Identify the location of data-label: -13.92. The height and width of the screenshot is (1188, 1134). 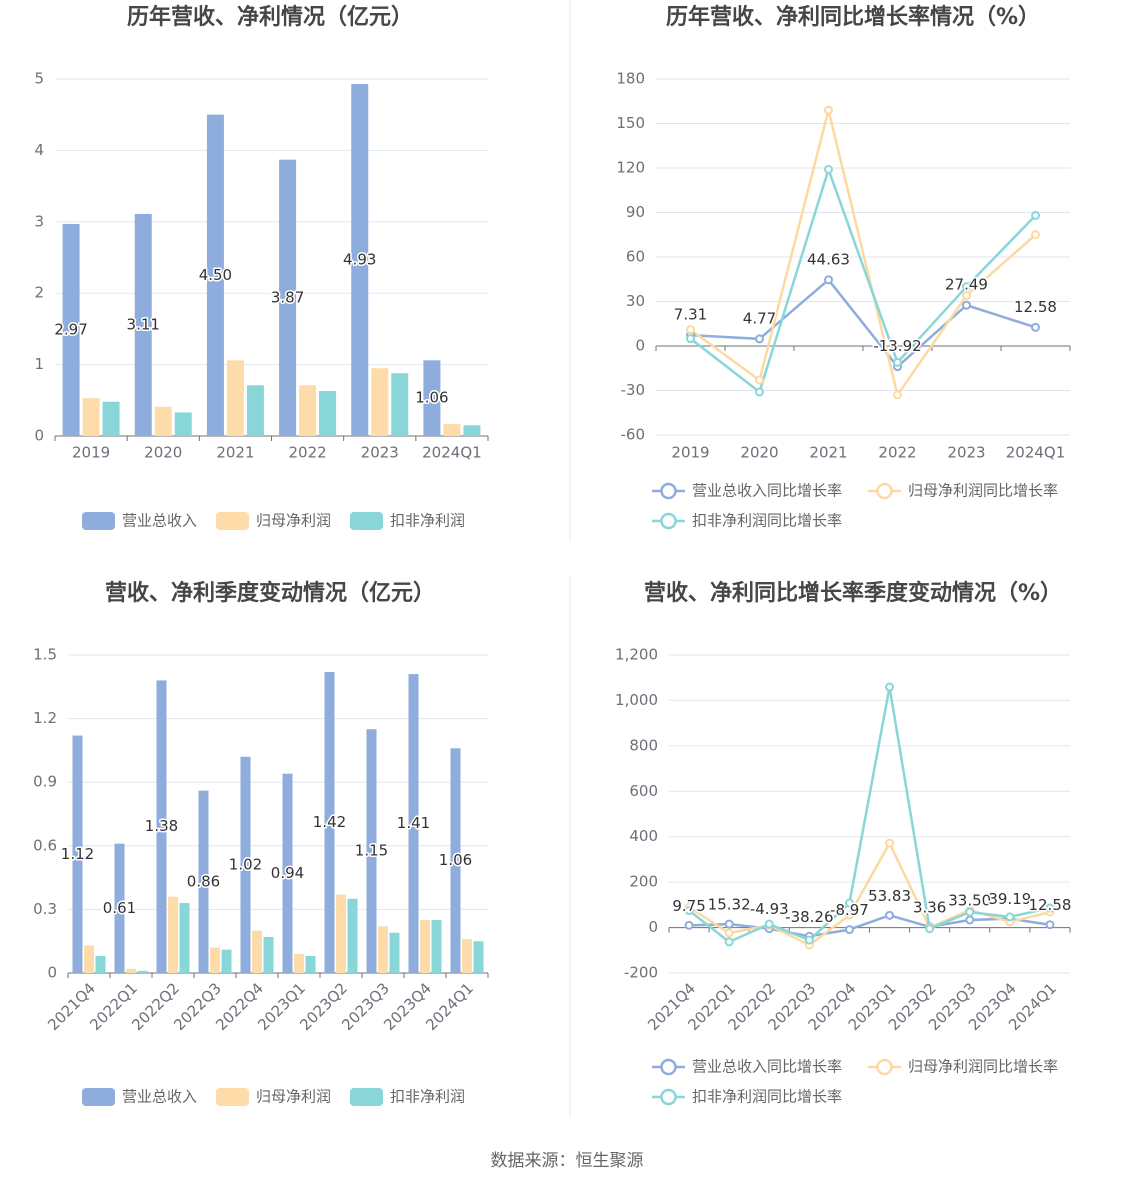
(897, 346).